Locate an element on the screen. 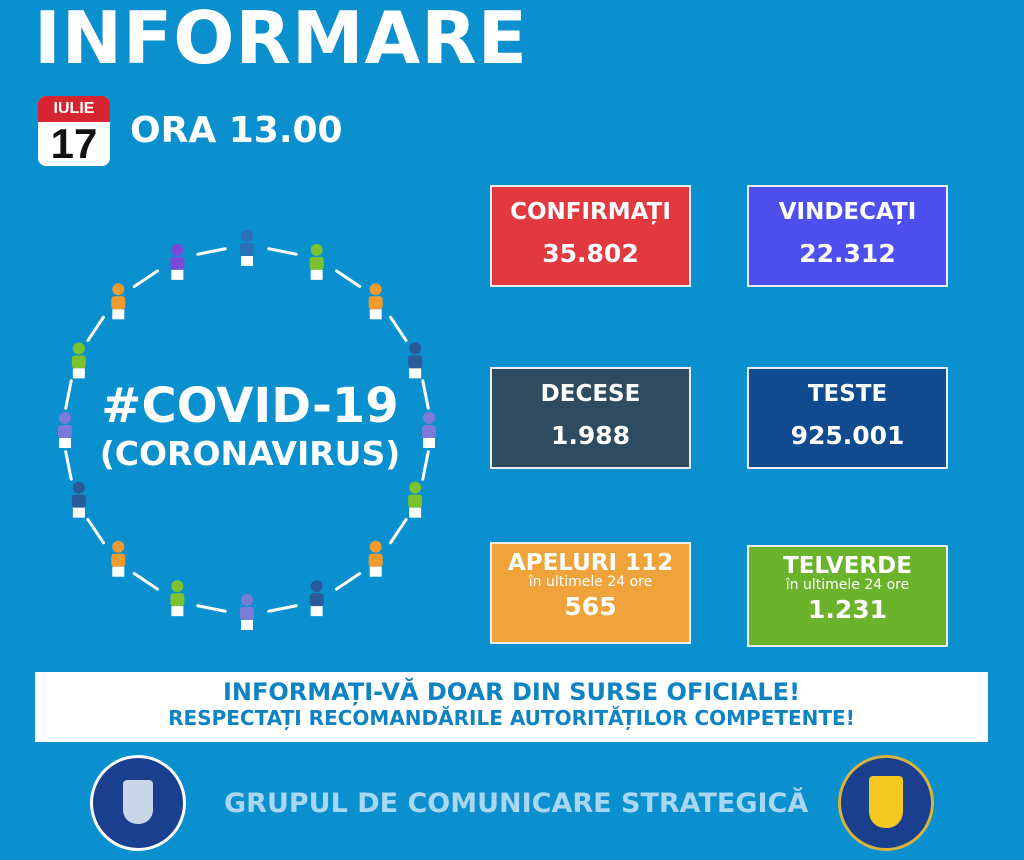  stat-value: 925.001 is located at coordinates (847, 435).